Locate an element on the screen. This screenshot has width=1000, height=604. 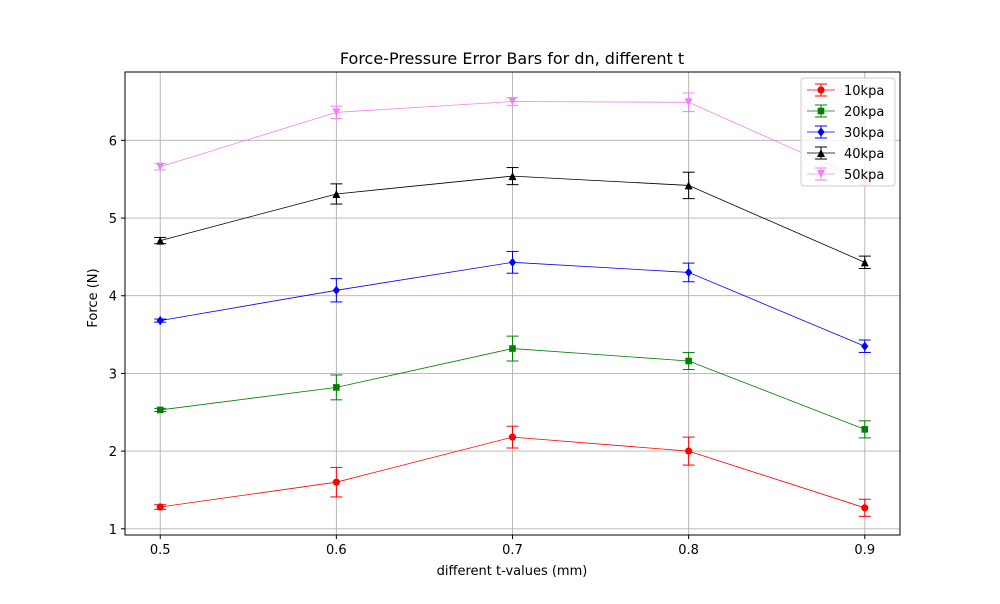
legend-label: 50kpa is located at coordinates (864, 175).